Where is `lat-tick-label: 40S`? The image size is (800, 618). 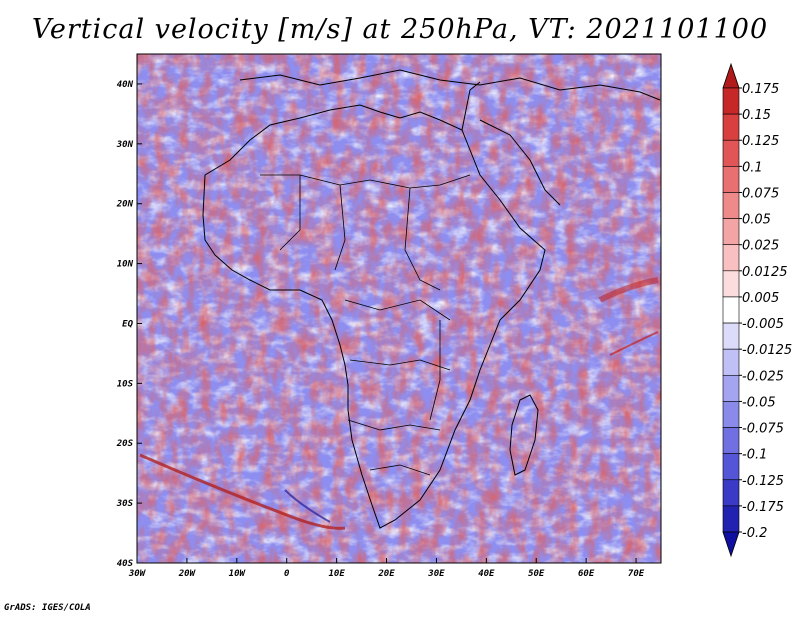 lat-tick-label: 40S is located at coordinates (125, 564).